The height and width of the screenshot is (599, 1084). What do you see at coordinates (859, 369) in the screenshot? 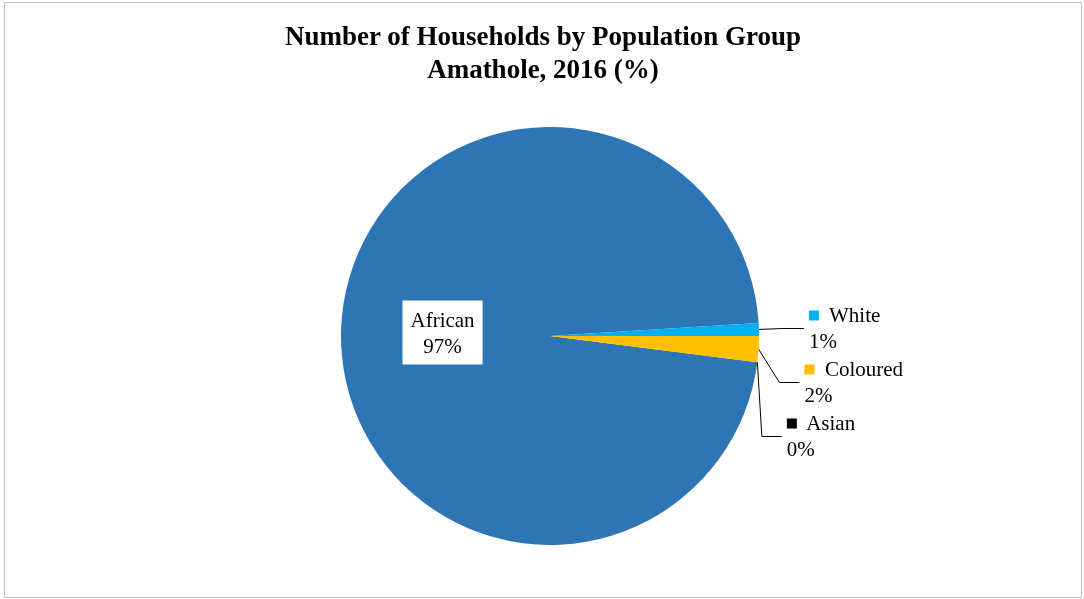
I see `legend-label: Coloured` at bounding box center [859, 369].